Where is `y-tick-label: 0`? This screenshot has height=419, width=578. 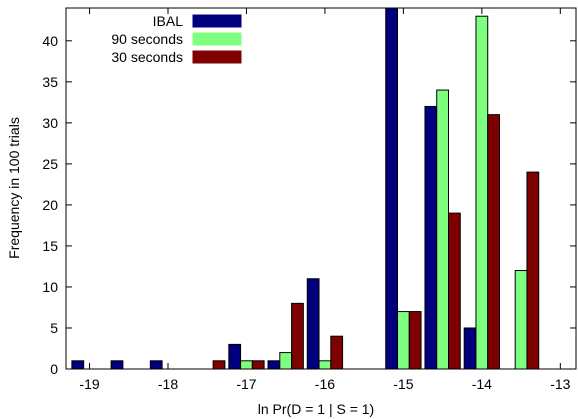 y-tick-label: 0 is located at coordinates (54, 369).